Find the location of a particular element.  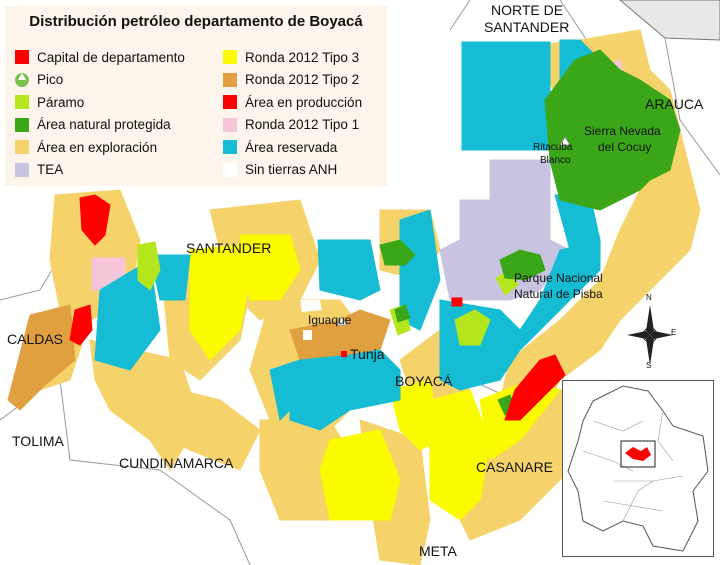

label-norte-de-santander-line2: SANTANDER is located at coordinates (527, 27).